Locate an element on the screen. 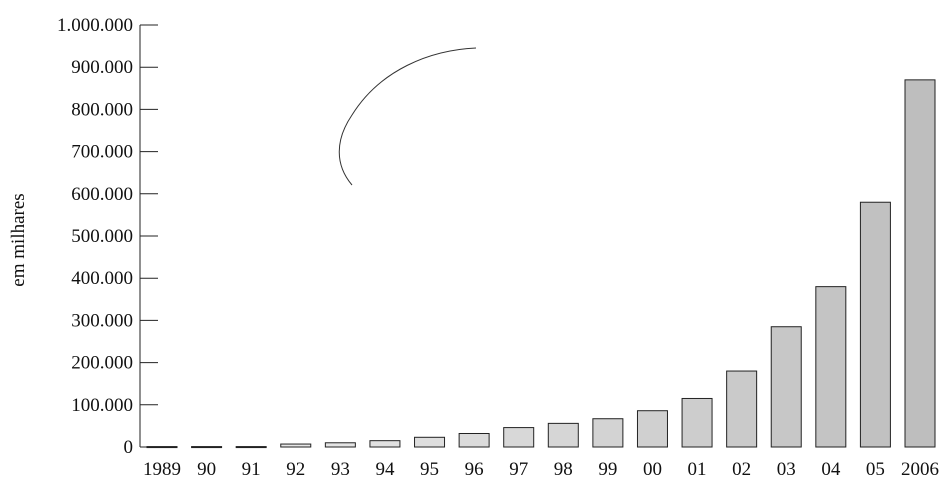 The width and height of the screenshot is (944, 485). x-axis-labels: 1989 90 91 92 93 94 95 96 97 98 99 00 01 02 03 04 05 2006 is located at coordinates (541, 469).